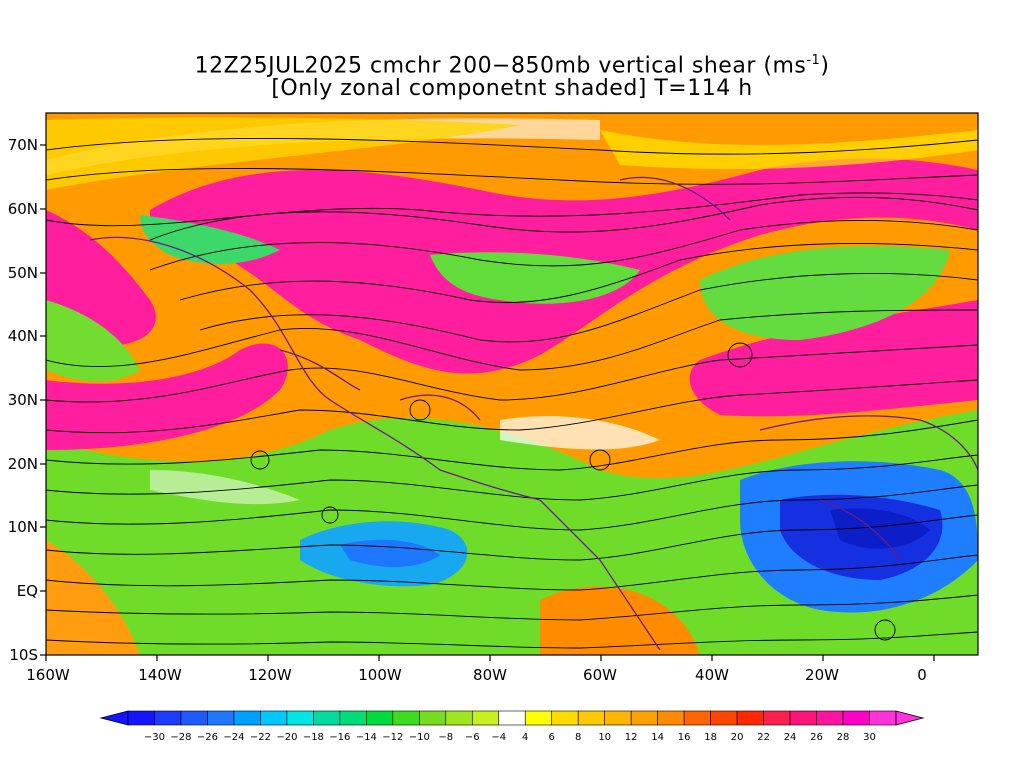 The image size is (1024, 768). What do you see at coordinates (114, 718) in the screenshot?
I see `colorbar-left-arrow` at bounding box center [114, 718].